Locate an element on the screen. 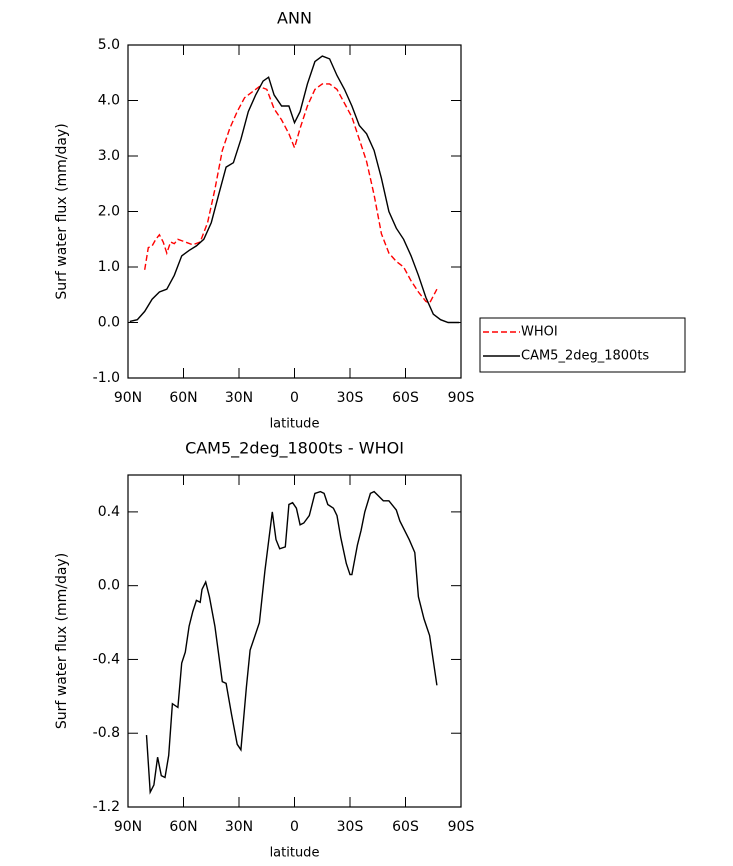 Image resolution: width=733 pixels, height=866 pixels. legend-label: WHOI is located at coordinates (539, 332).